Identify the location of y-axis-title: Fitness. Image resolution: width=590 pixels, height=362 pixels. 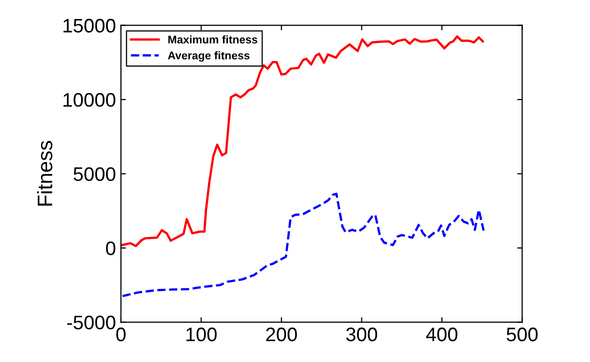
(44, 173).